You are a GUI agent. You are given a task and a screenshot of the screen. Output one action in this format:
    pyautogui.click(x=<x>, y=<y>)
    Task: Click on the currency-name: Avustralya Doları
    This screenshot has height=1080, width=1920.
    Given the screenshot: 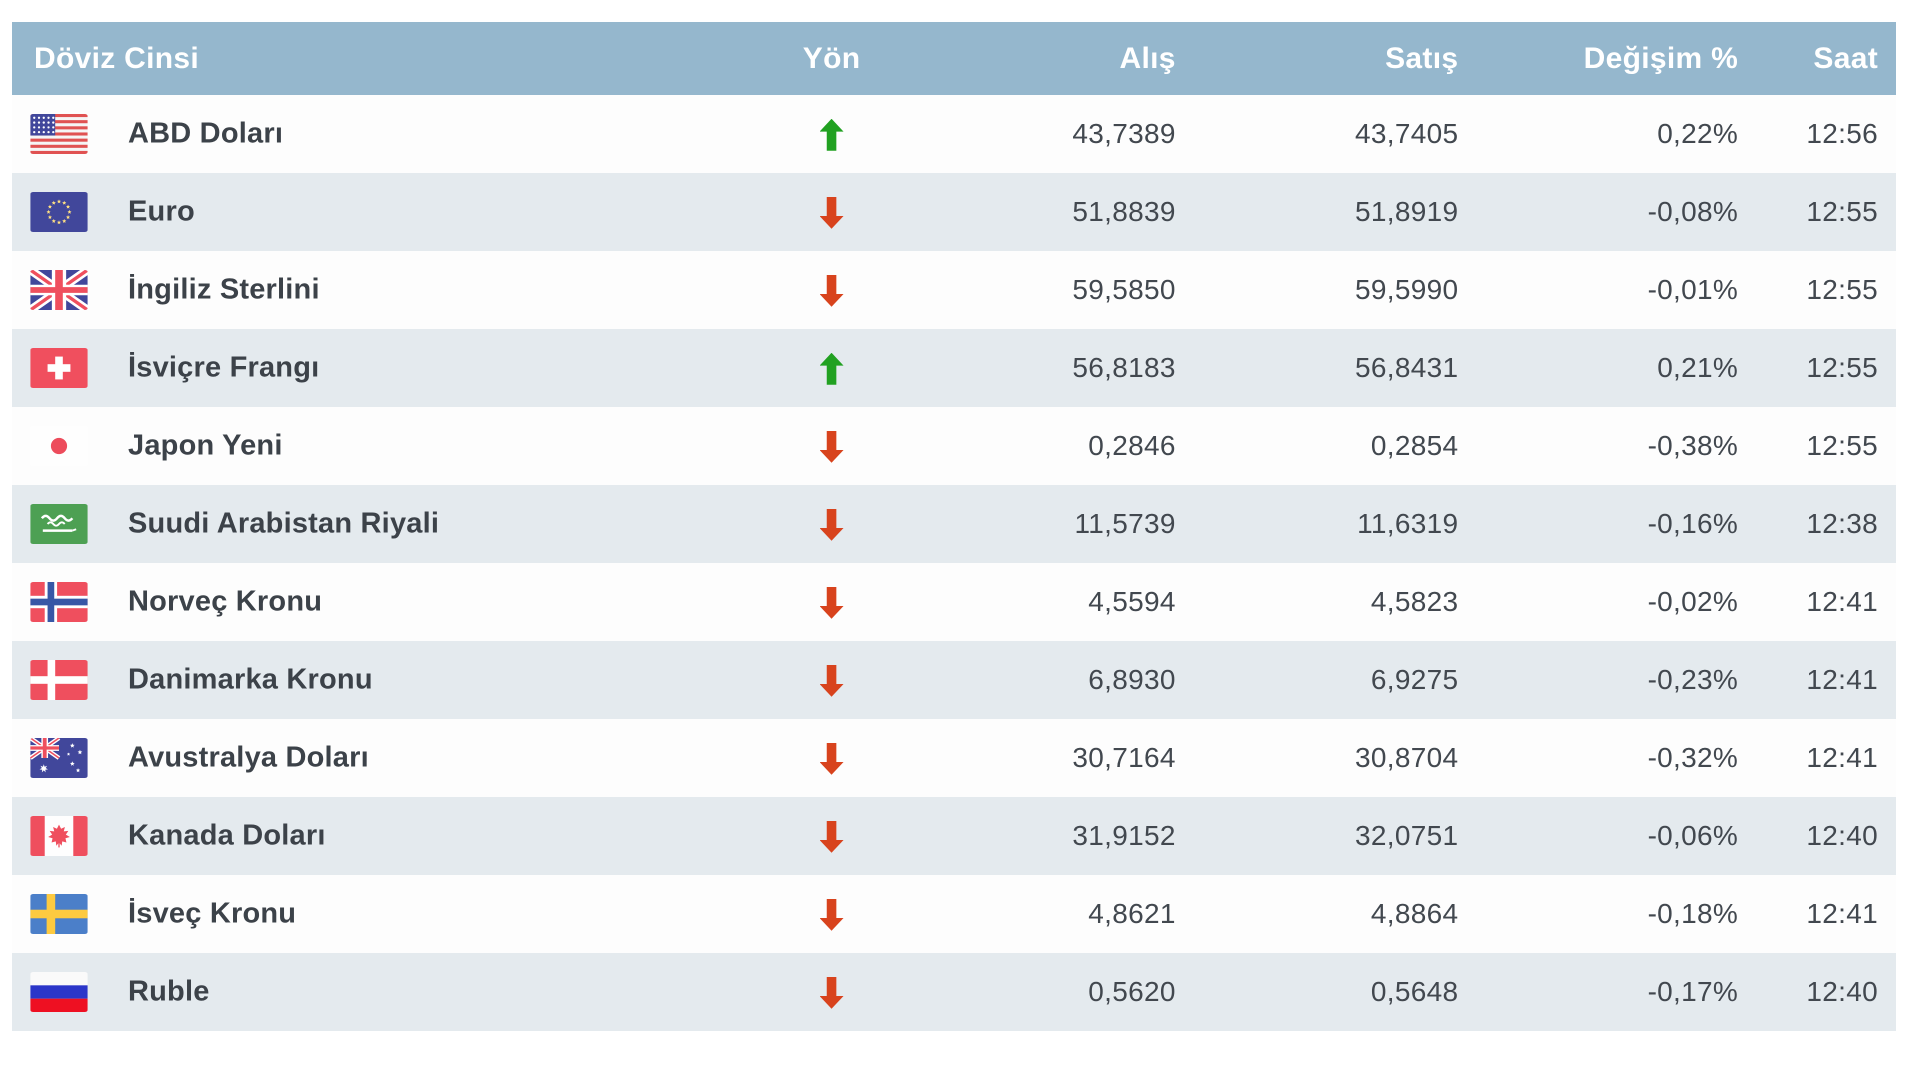 What is the action you would take?
    pyautogui.click(x=248, y=757)
    